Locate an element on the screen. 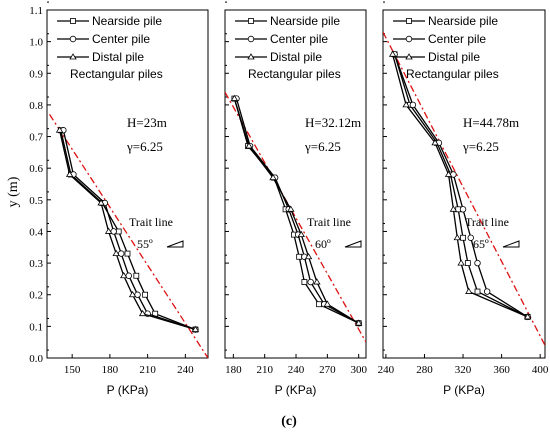 The image size is (550, 433). trait-line is located at coordinates (295, 217).